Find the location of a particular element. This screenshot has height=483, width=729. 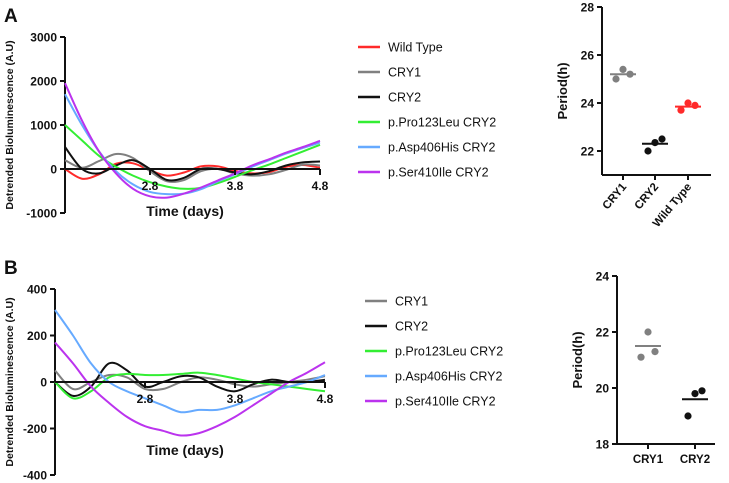

y-tick-label: 200 is located at coordinates (37, 336).